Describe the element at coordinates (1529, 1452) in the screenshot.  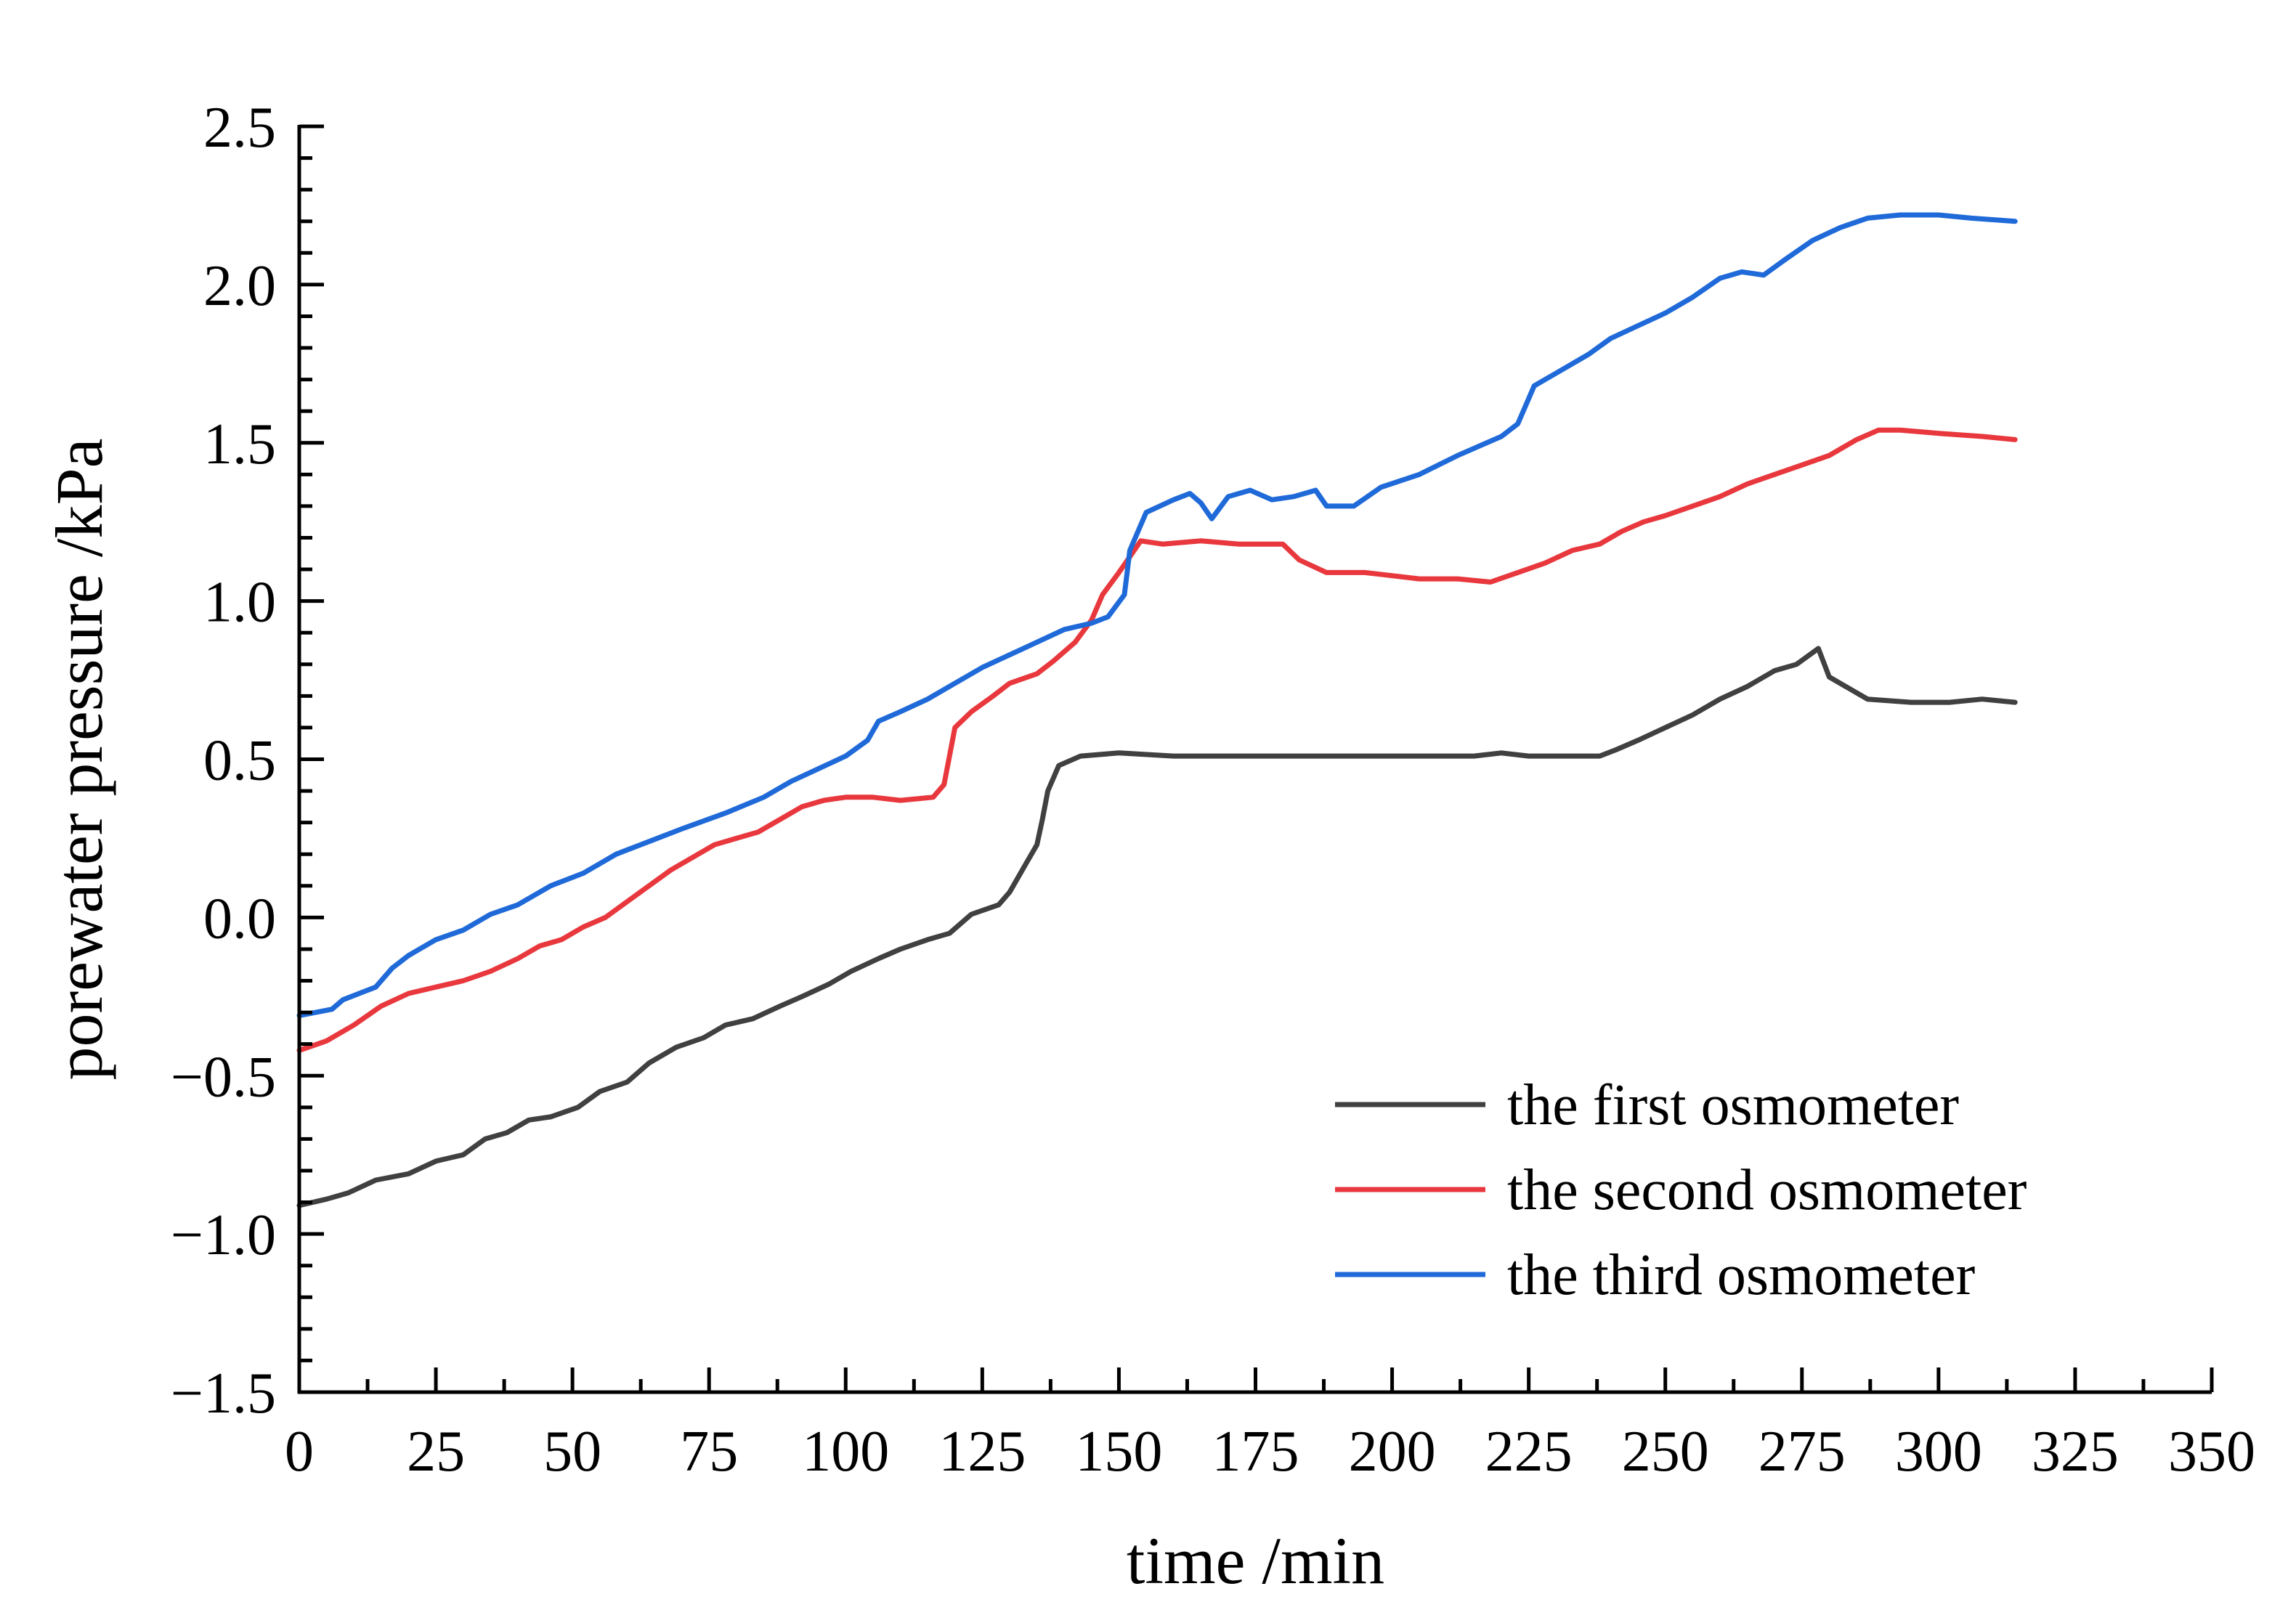
I see `x-tick-label: 225` at that location.